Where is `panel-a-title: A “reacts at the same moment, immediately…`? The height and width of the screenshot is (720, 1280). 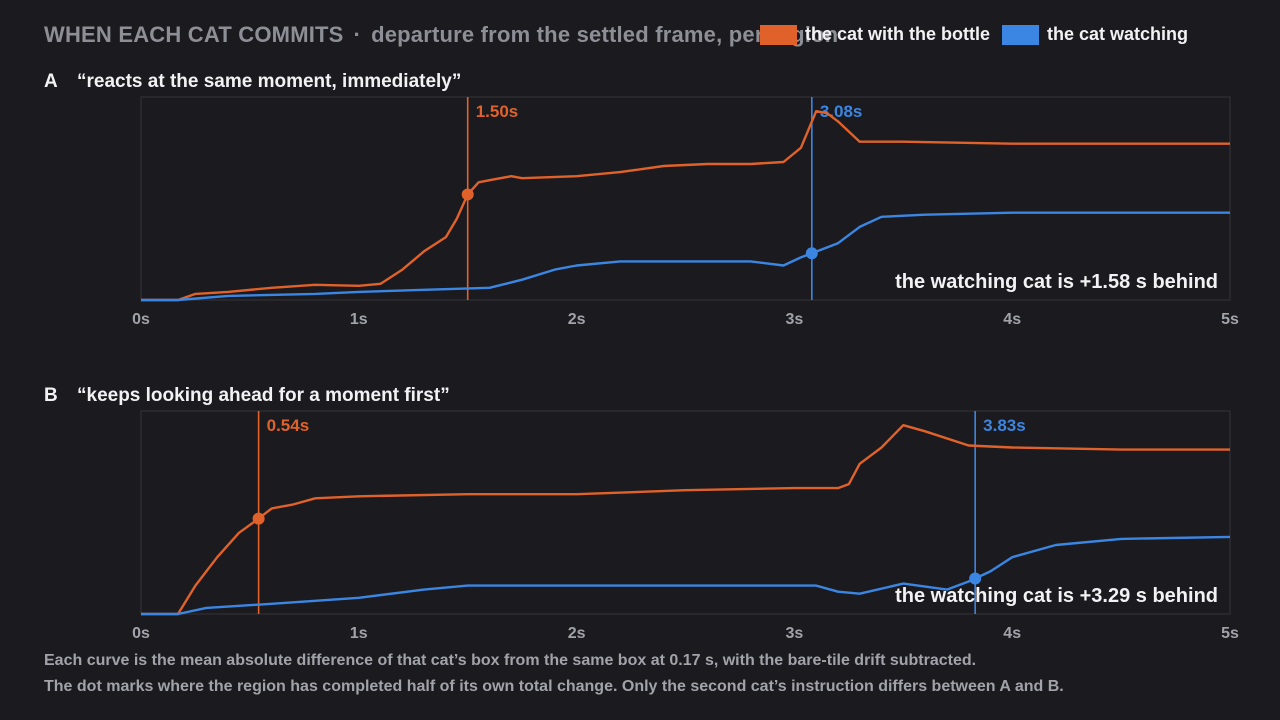 panel-a-title: A “reacts at the same moment, immediately… is located at coordinates (252, 82).